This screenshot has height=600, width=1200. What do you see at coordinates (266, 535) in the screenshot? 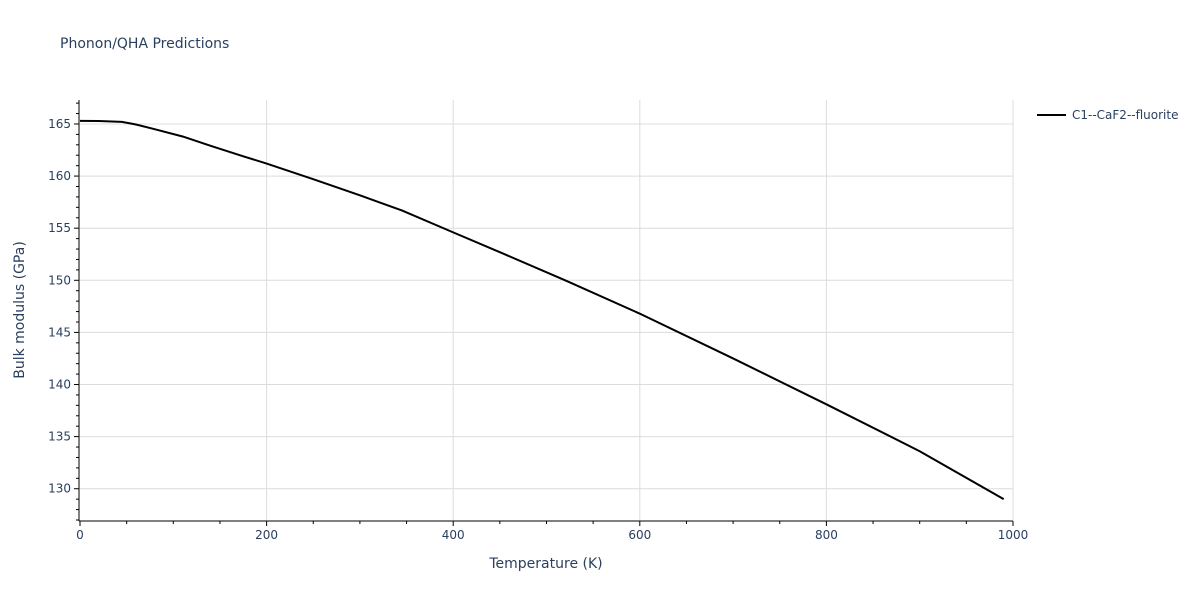
I see `x-tick-label: 200` at bounding box center [266, 535].